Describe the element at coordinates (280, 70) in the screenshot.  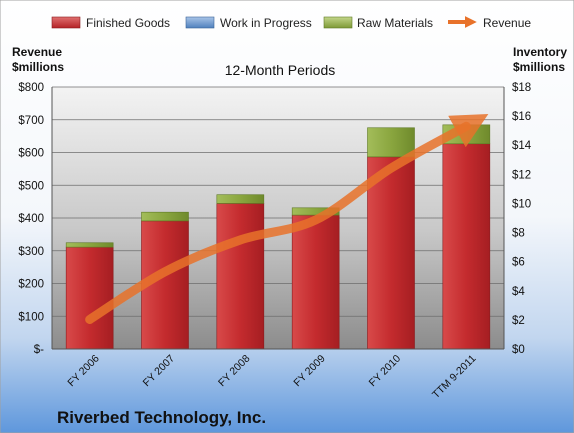
I see `chart-subtitle: 12-Month Periods` at that location.